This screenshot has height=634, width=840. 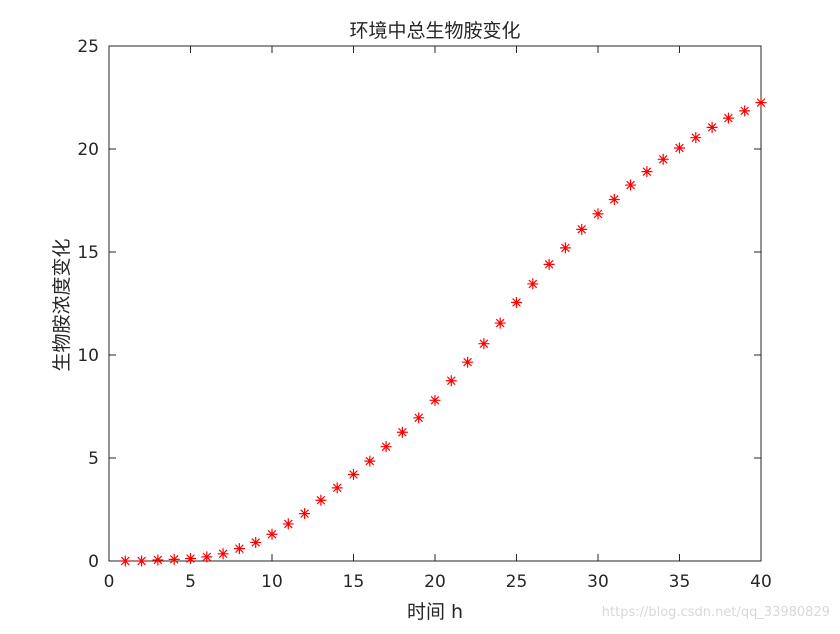 I want to click on y-tick-label: 0, so click(x=93, y=562).